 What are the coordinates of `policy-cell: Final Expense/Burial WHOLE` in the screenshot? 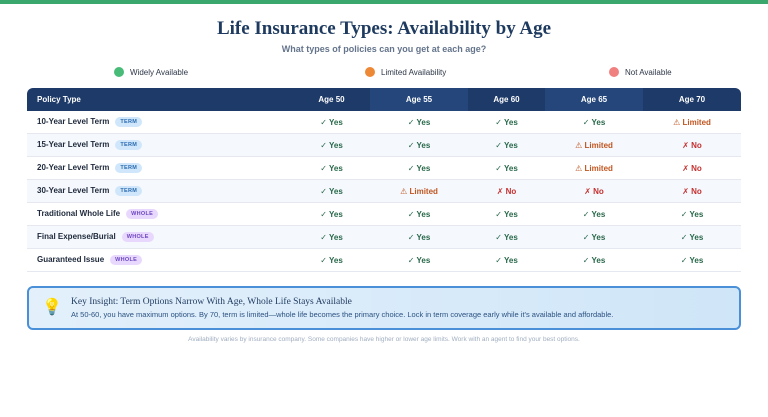 It's located at (160, 237).